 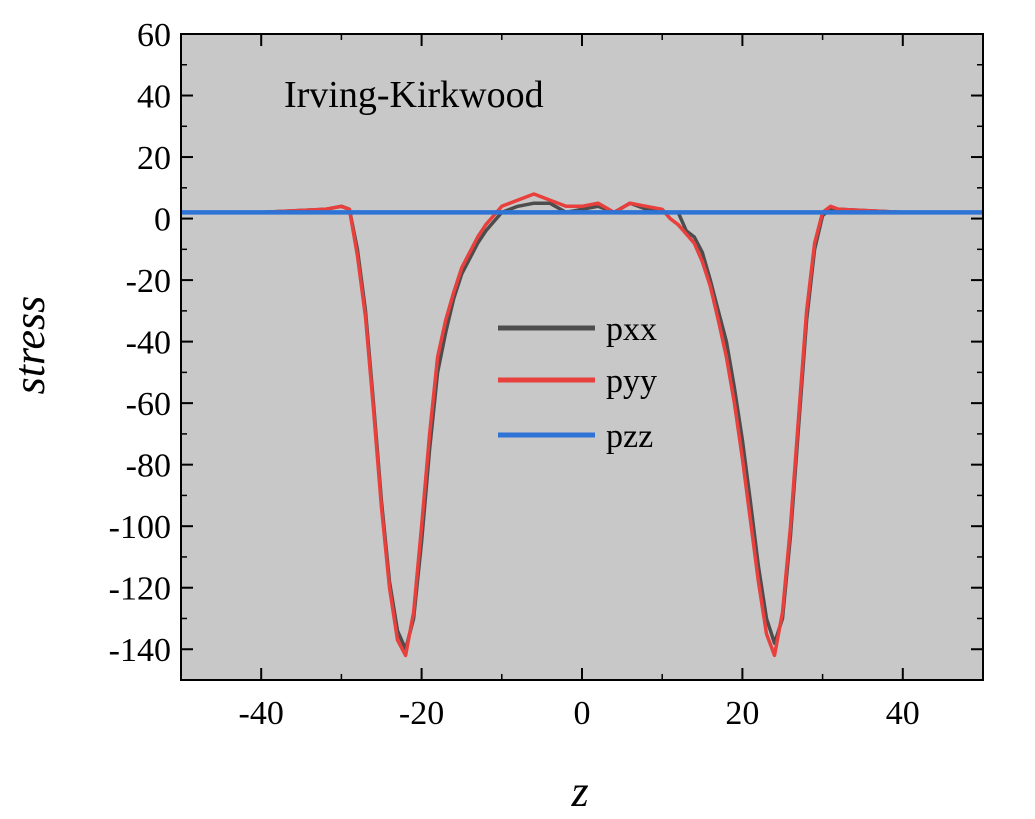 What do you see at coordinates (154, 158) in the screenshot?
I see `y-tick-label: 20` at bounding box center [154, 158].